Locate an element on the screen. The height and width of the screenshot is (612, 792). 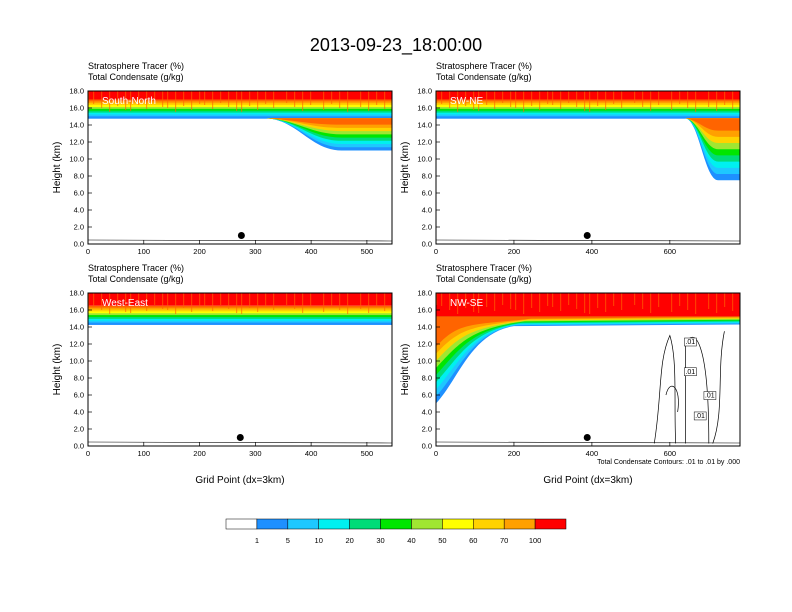
y-tick-label: 2.0 is located at coordinates (427, 429).